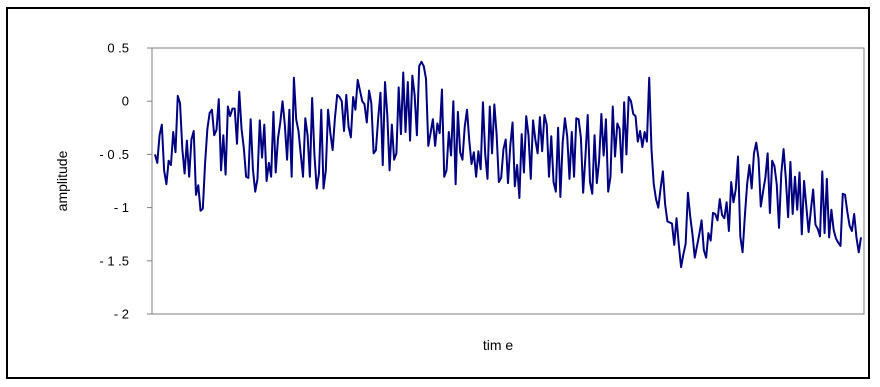 The width and height of the screenshot is (880, 387). I want to click on y-axis-ticks: 0 .5 0 - 0 .5 - 1 - 1 .5 - 2, so click(125, 181).